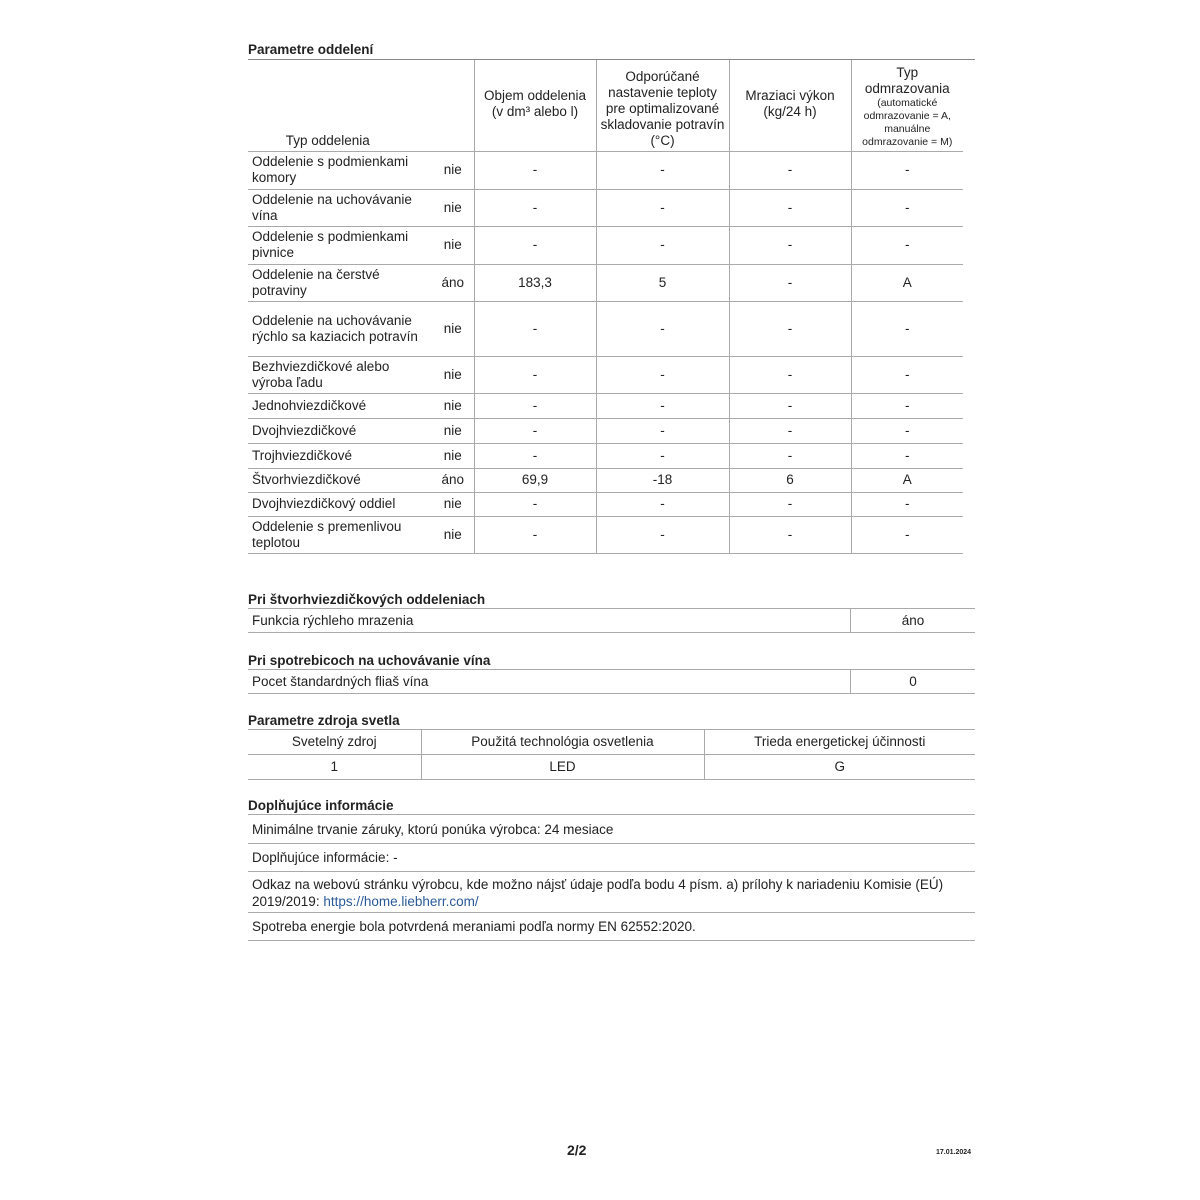 This screenshot has width=1200, height=1200. What do you see at coordinates (340, 431) in the screenshot?
I see `compartment-type: Dvojhviezdičkové` at bounding box center [340, 431].